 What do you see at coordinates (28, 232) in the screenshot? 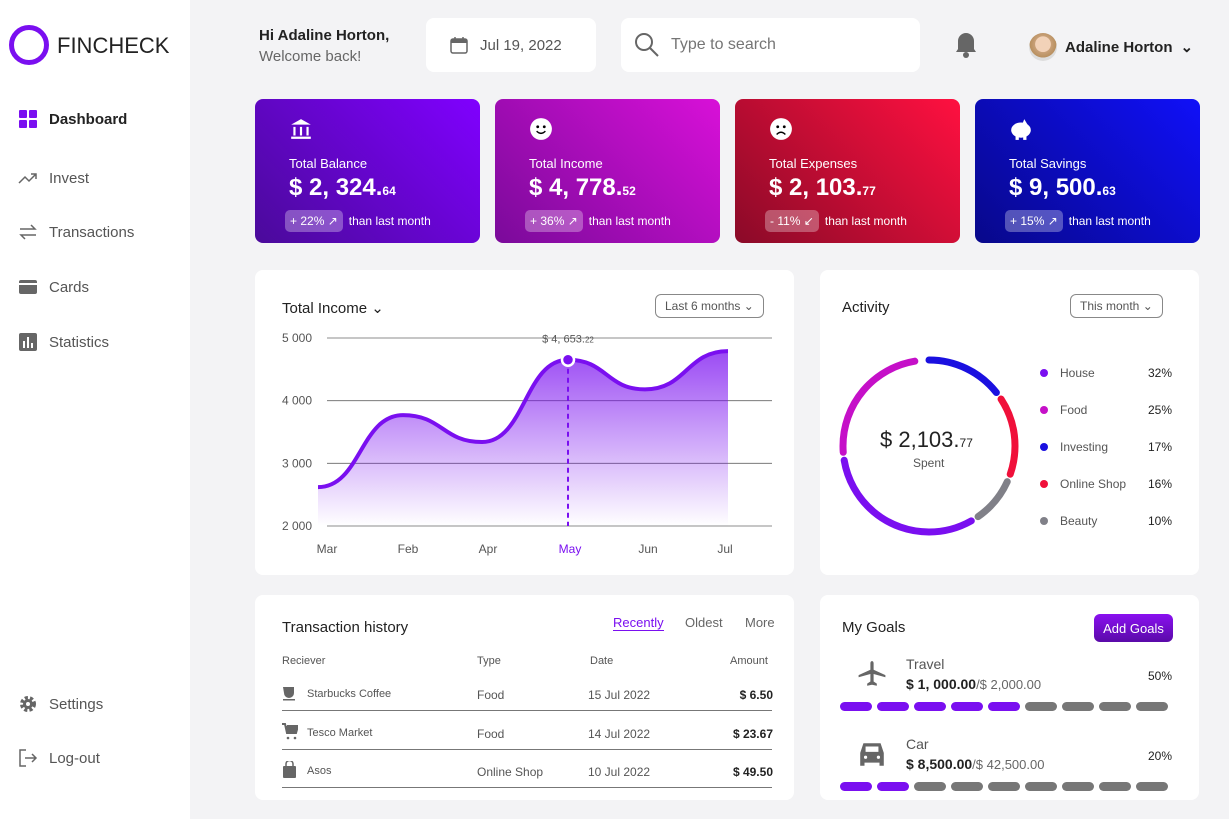
I see `swap-icon` at bounding box center [28, 232].